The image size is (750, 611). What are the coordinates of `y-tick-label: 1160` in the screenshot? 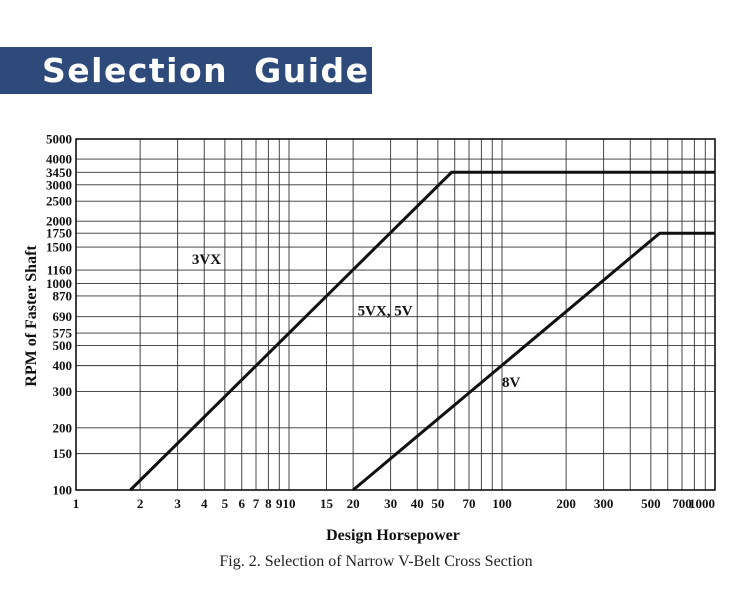 It's located at (59, 270).